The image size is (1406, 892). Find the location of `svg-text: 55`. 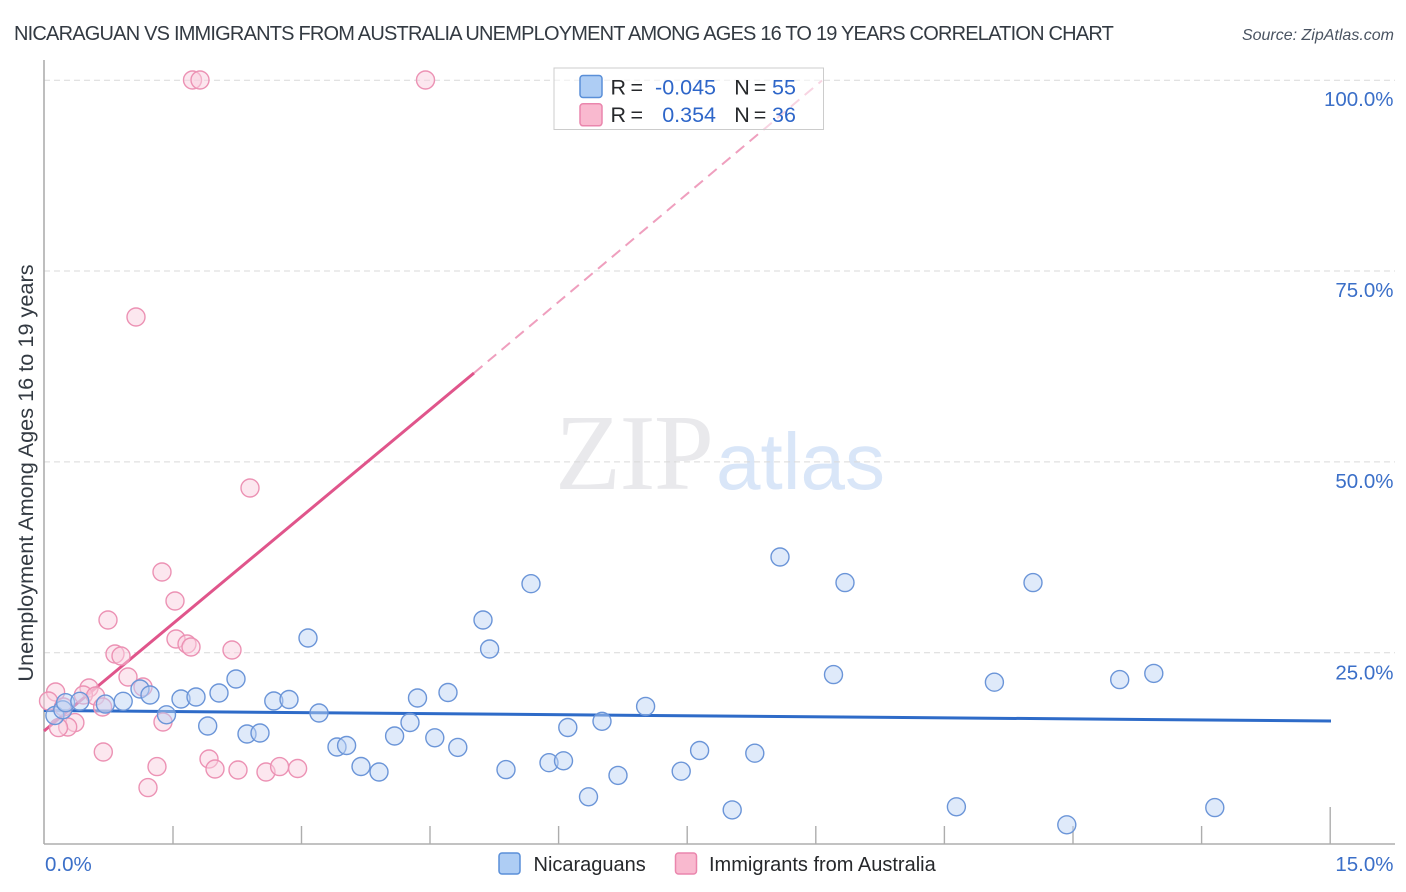

svg-text: 55 is located at coordinates (784, 88).